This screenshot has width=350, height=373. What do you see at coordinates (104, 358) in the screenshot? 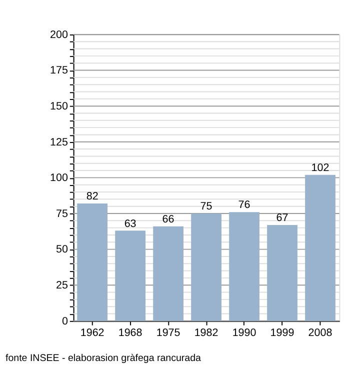
I see `source-note: fonte INSEE - elaborasion gràfega rancurada` at bounding box center [104, 358].